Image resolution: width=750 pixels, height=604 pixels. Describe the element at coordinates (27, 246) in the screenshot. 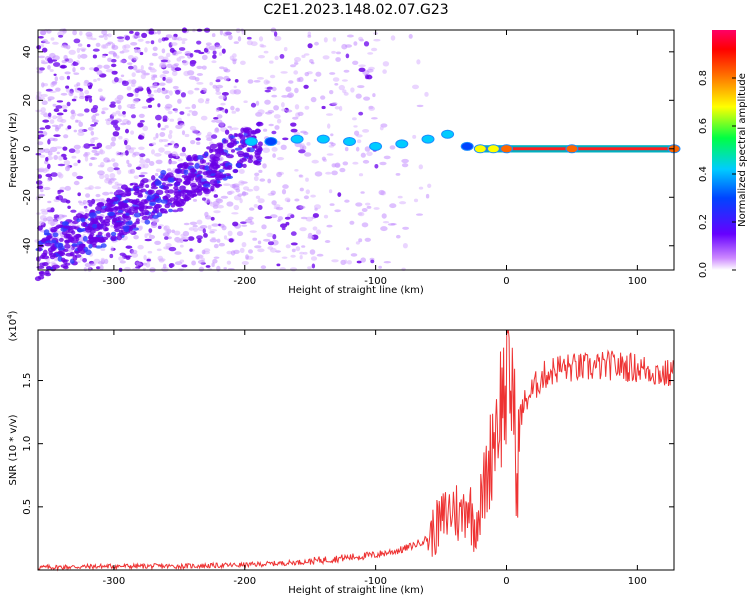

I see `y-tick-label: -40` at that location.